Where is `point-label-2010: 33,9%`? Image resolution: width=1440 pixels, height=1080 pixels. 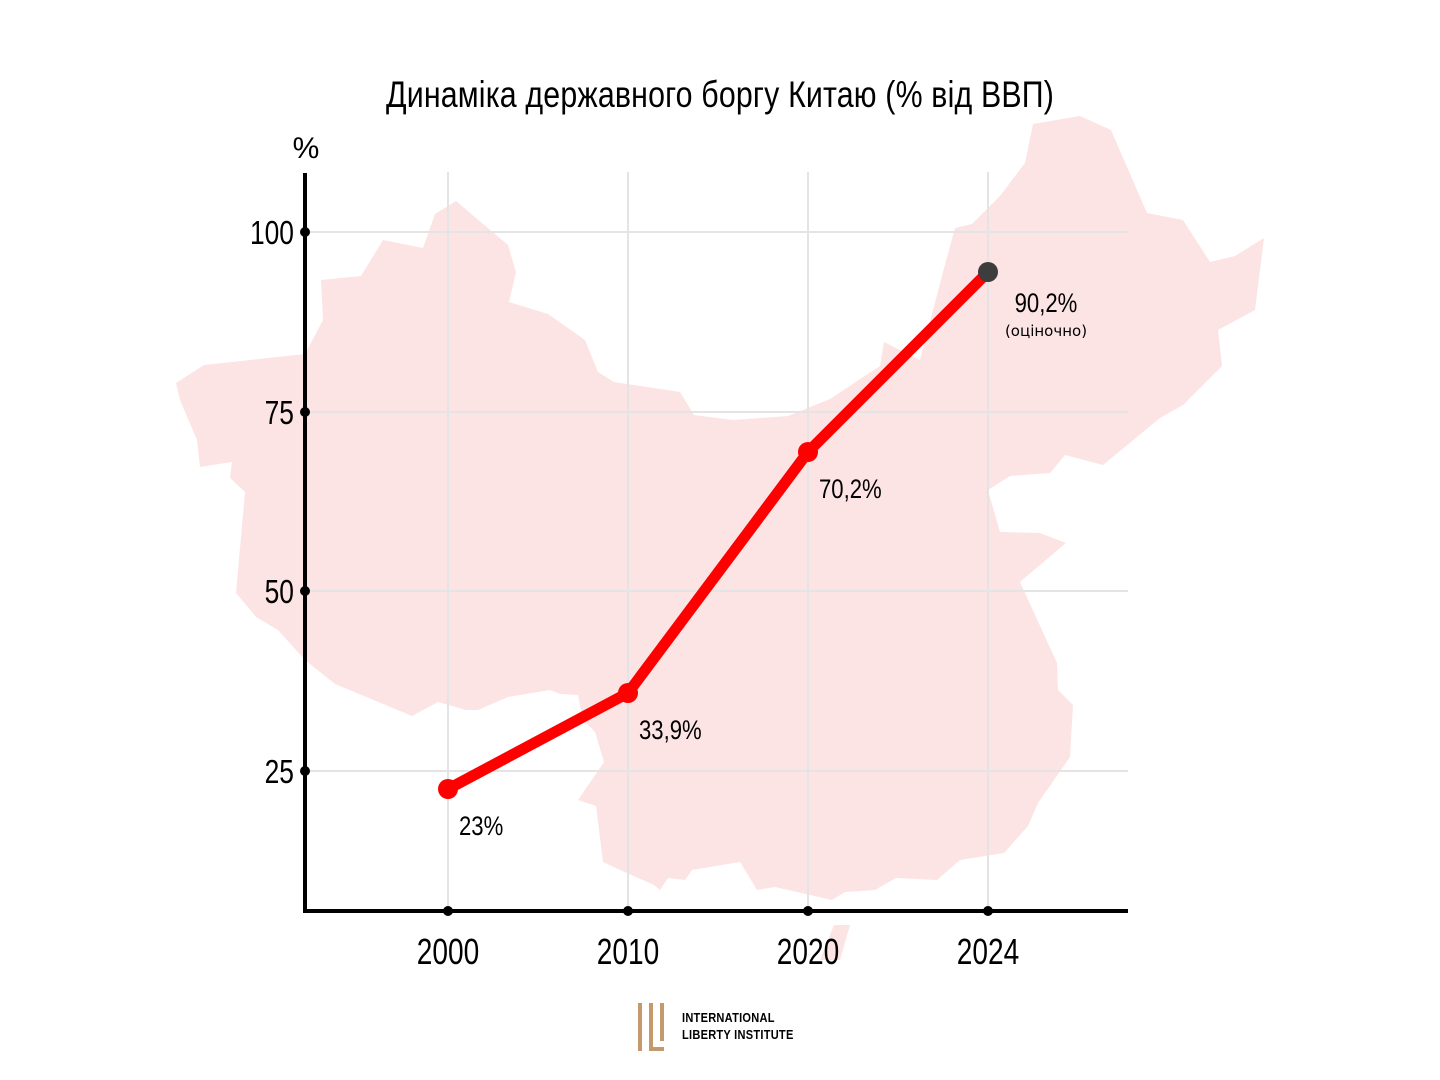
point-label-2010: 33,9% is located at coordinates (670, 731).